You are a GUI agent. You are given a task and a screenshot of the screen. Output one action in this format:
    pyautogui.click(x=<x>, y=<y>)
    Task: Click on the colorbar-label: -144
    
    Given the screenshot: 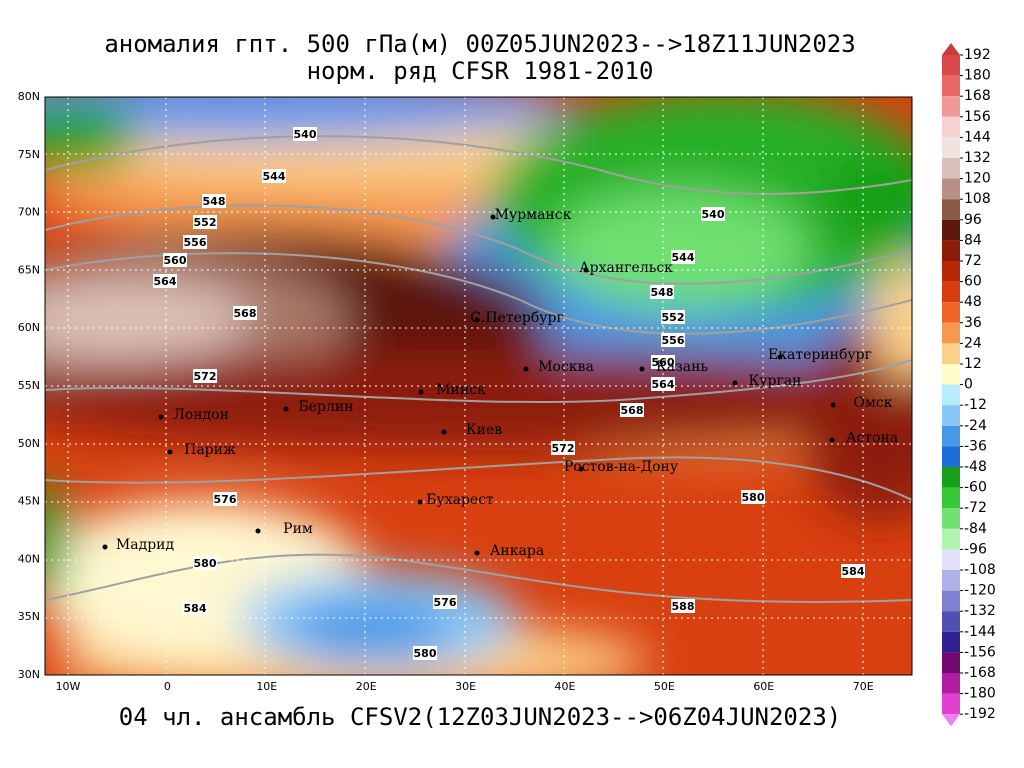 What is the action you would take?
    pyautogui.click(x=980, y=632)
    